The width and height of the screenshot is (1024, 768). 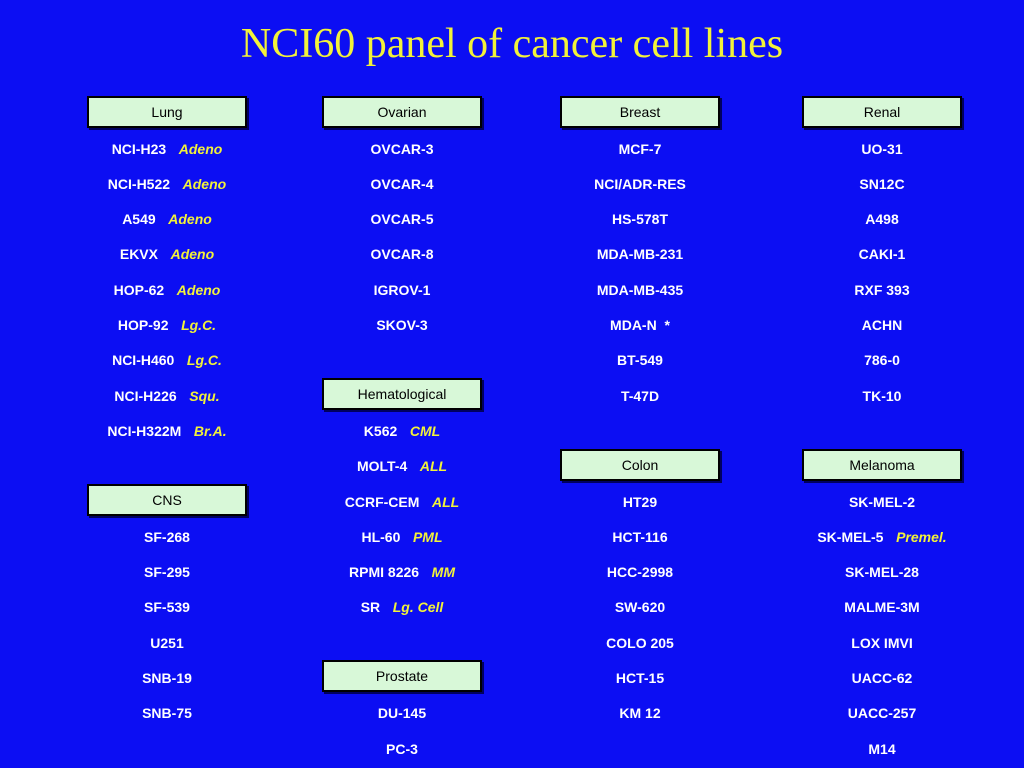 I want to click on cell-line-name: NCI/ADR-RES, so click(x=640, y=184).